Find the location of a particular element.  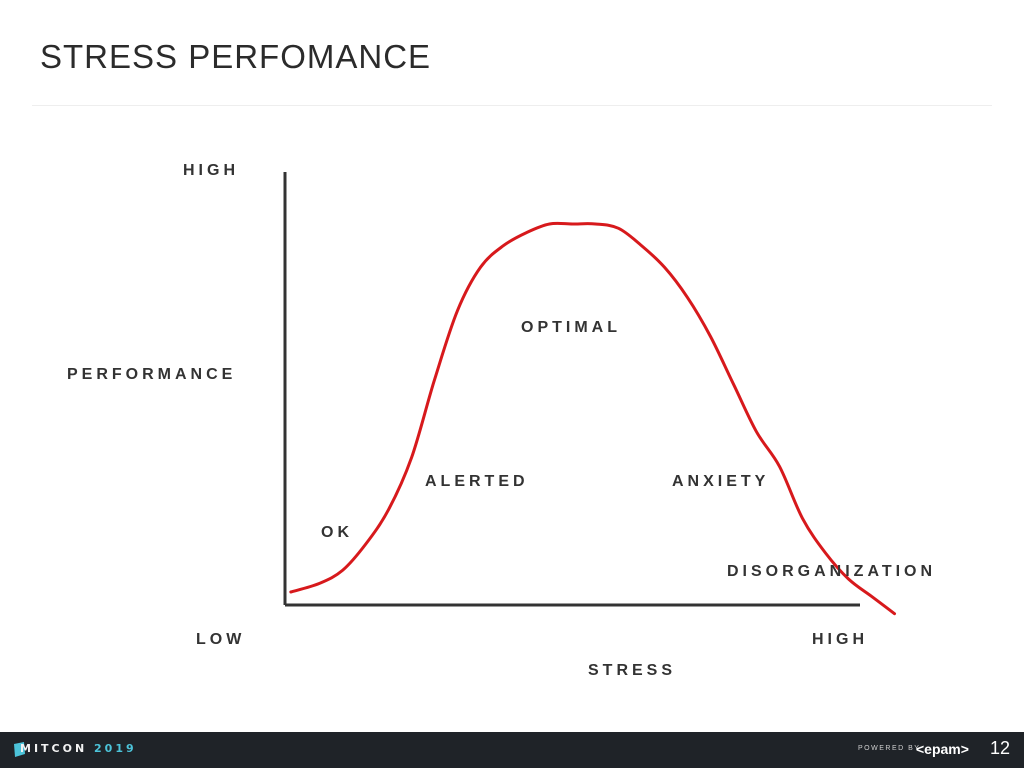

event-year: 2019 is located at coordinates (115, 748).